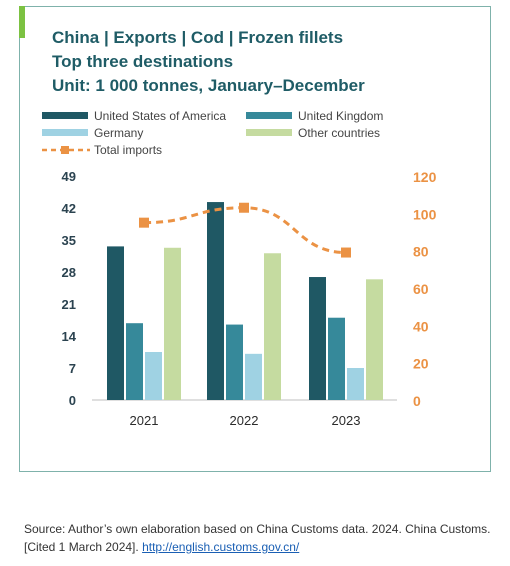 This screenshot has width=510, height=566. What do you see at coordinates (118, 133) in the screenshot?
I see `legend-label-2: Germany` at bounding box center [118, 133].